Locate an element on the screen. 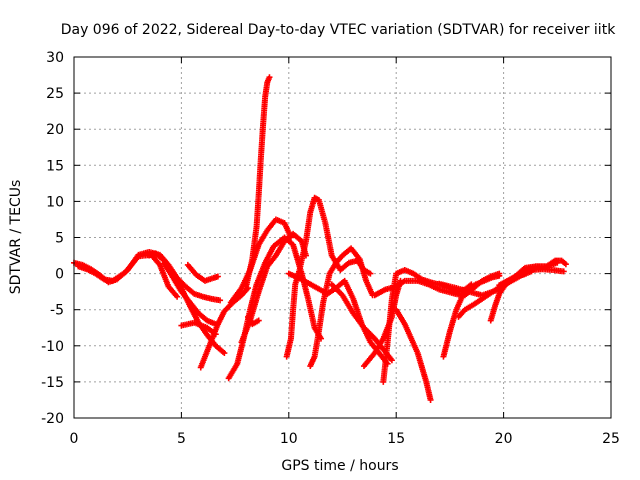 This screenshot has width=640, height=480. y-tick-label: 0 is located at coordinates (59, 275).